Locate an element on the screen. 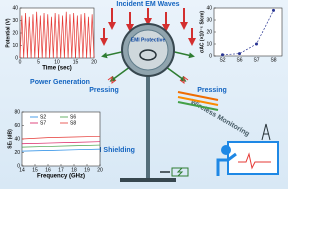  y-tick-label: 80 is located at coordinates (17, 112).